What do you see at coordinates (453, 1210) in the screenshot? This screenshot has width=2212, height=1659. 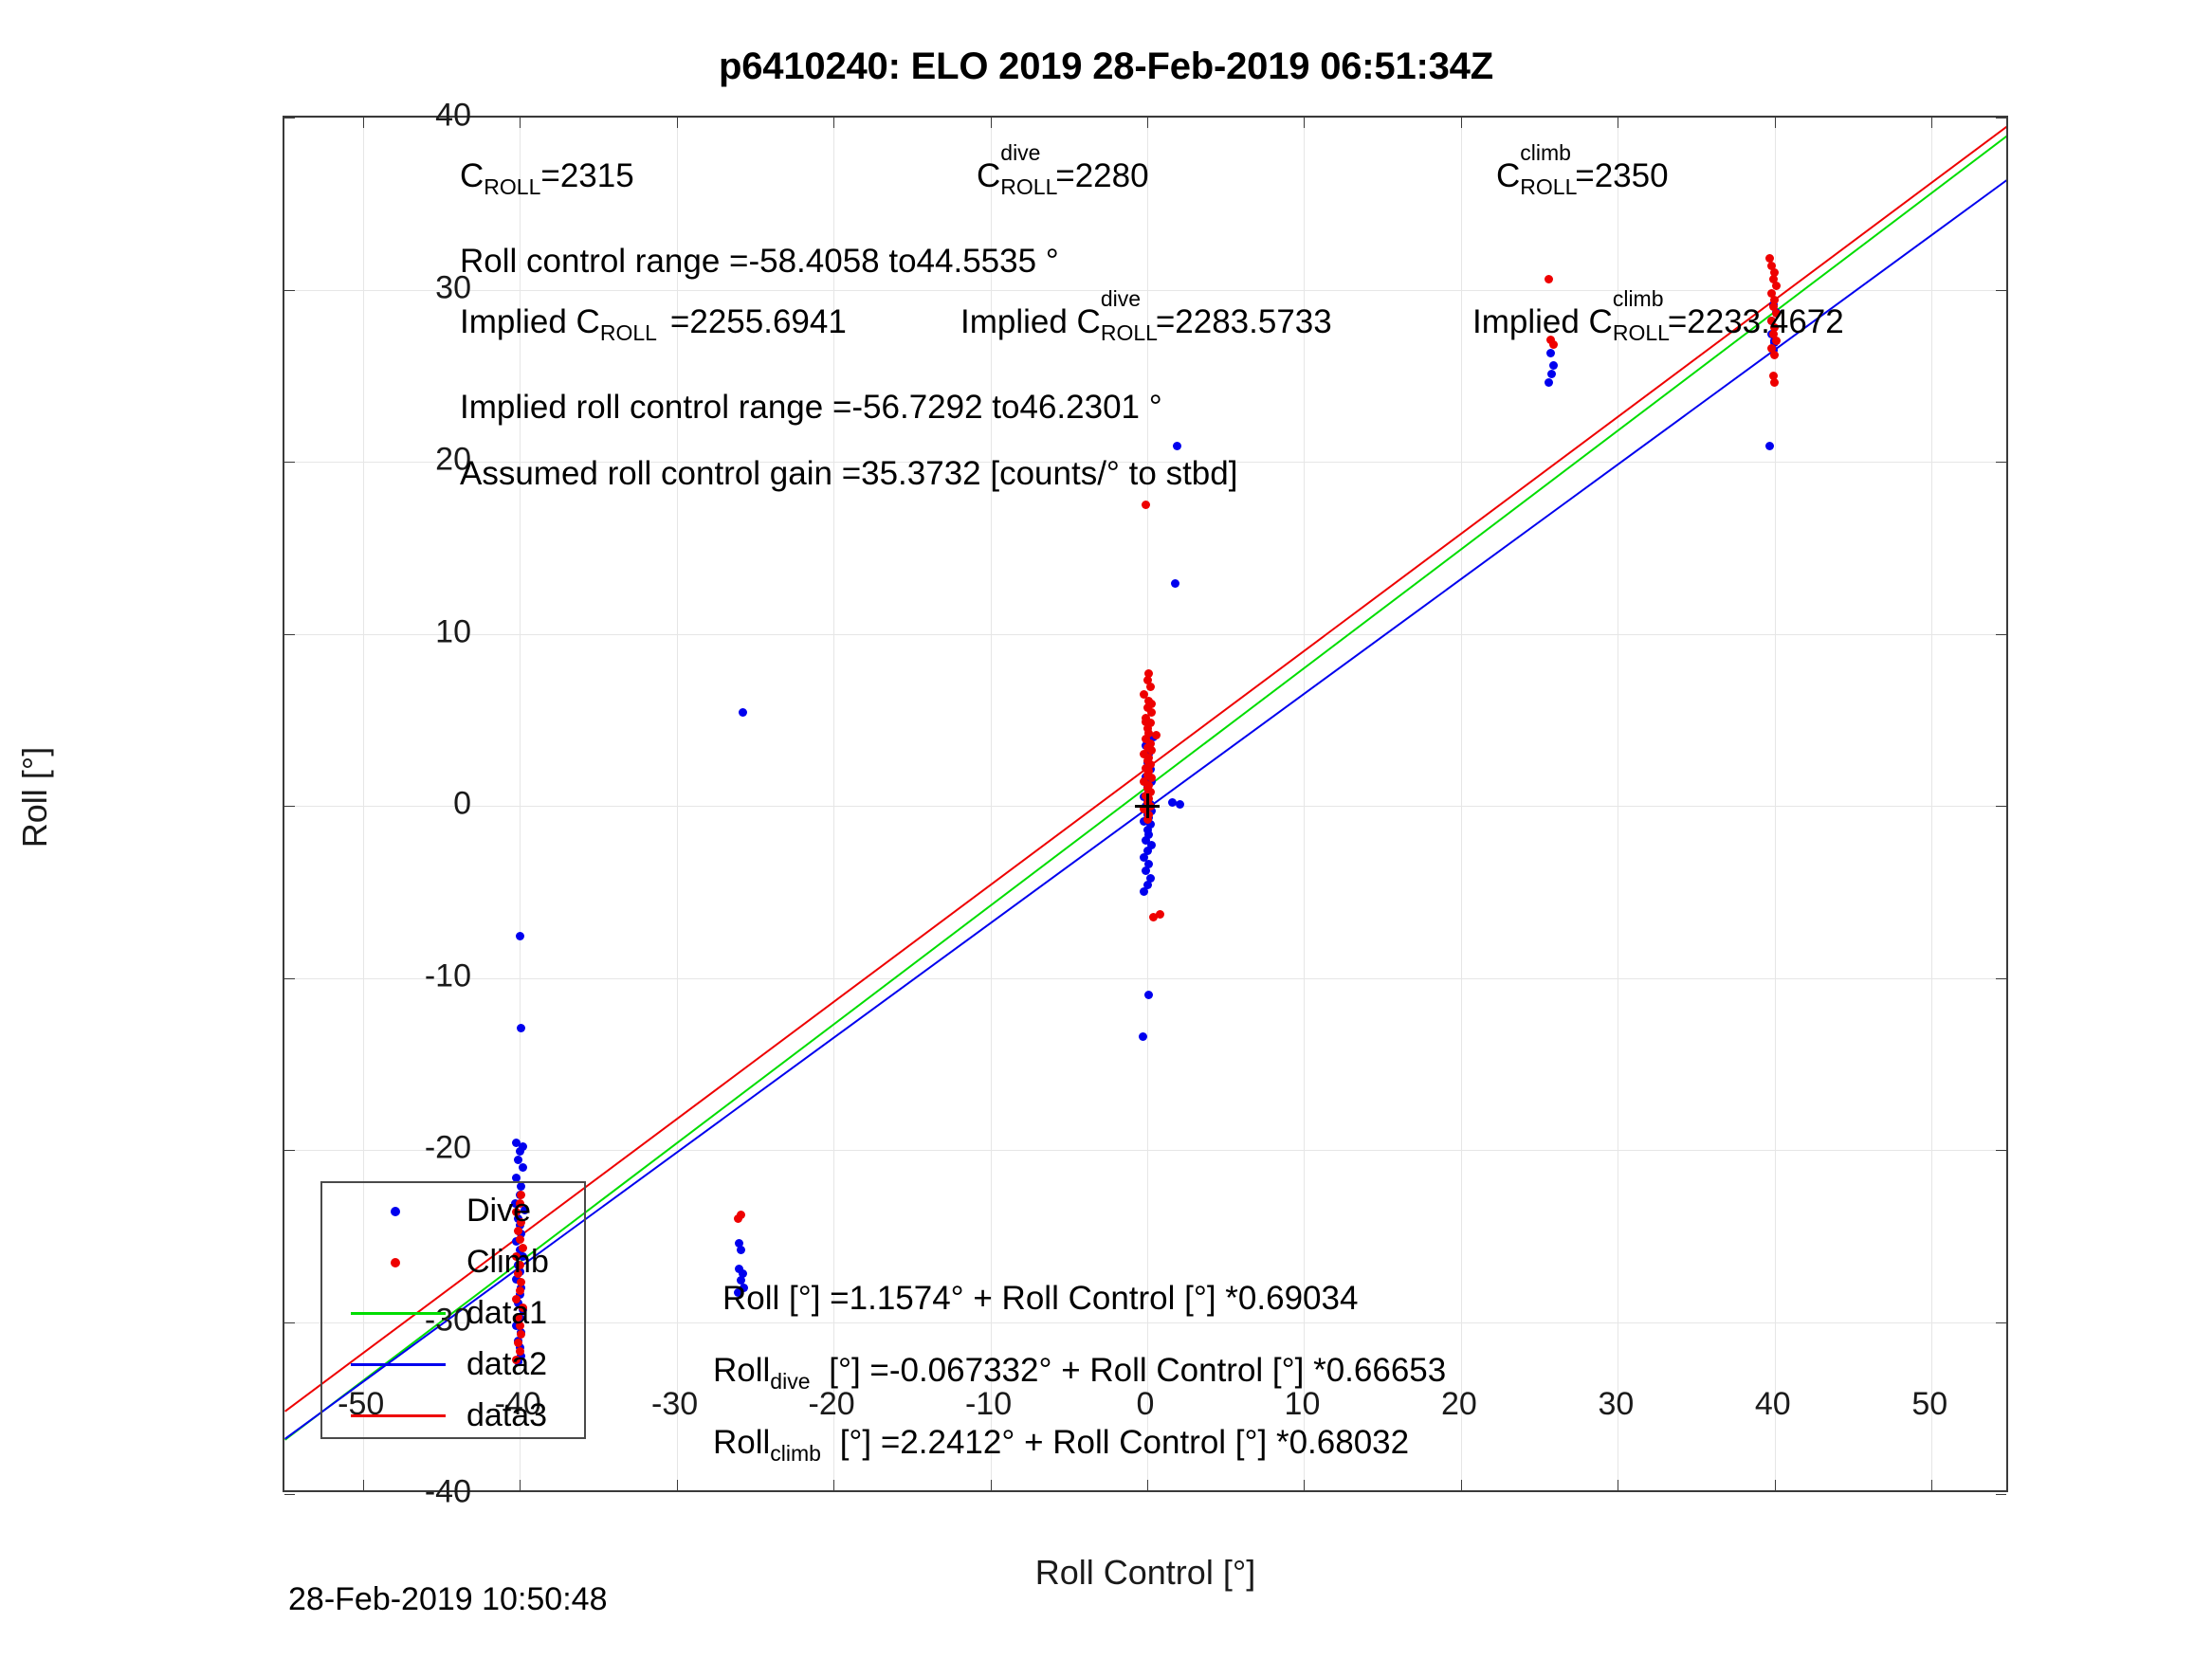 I see `legend-item-dive: Dive` at bounding box center [453, 1210].